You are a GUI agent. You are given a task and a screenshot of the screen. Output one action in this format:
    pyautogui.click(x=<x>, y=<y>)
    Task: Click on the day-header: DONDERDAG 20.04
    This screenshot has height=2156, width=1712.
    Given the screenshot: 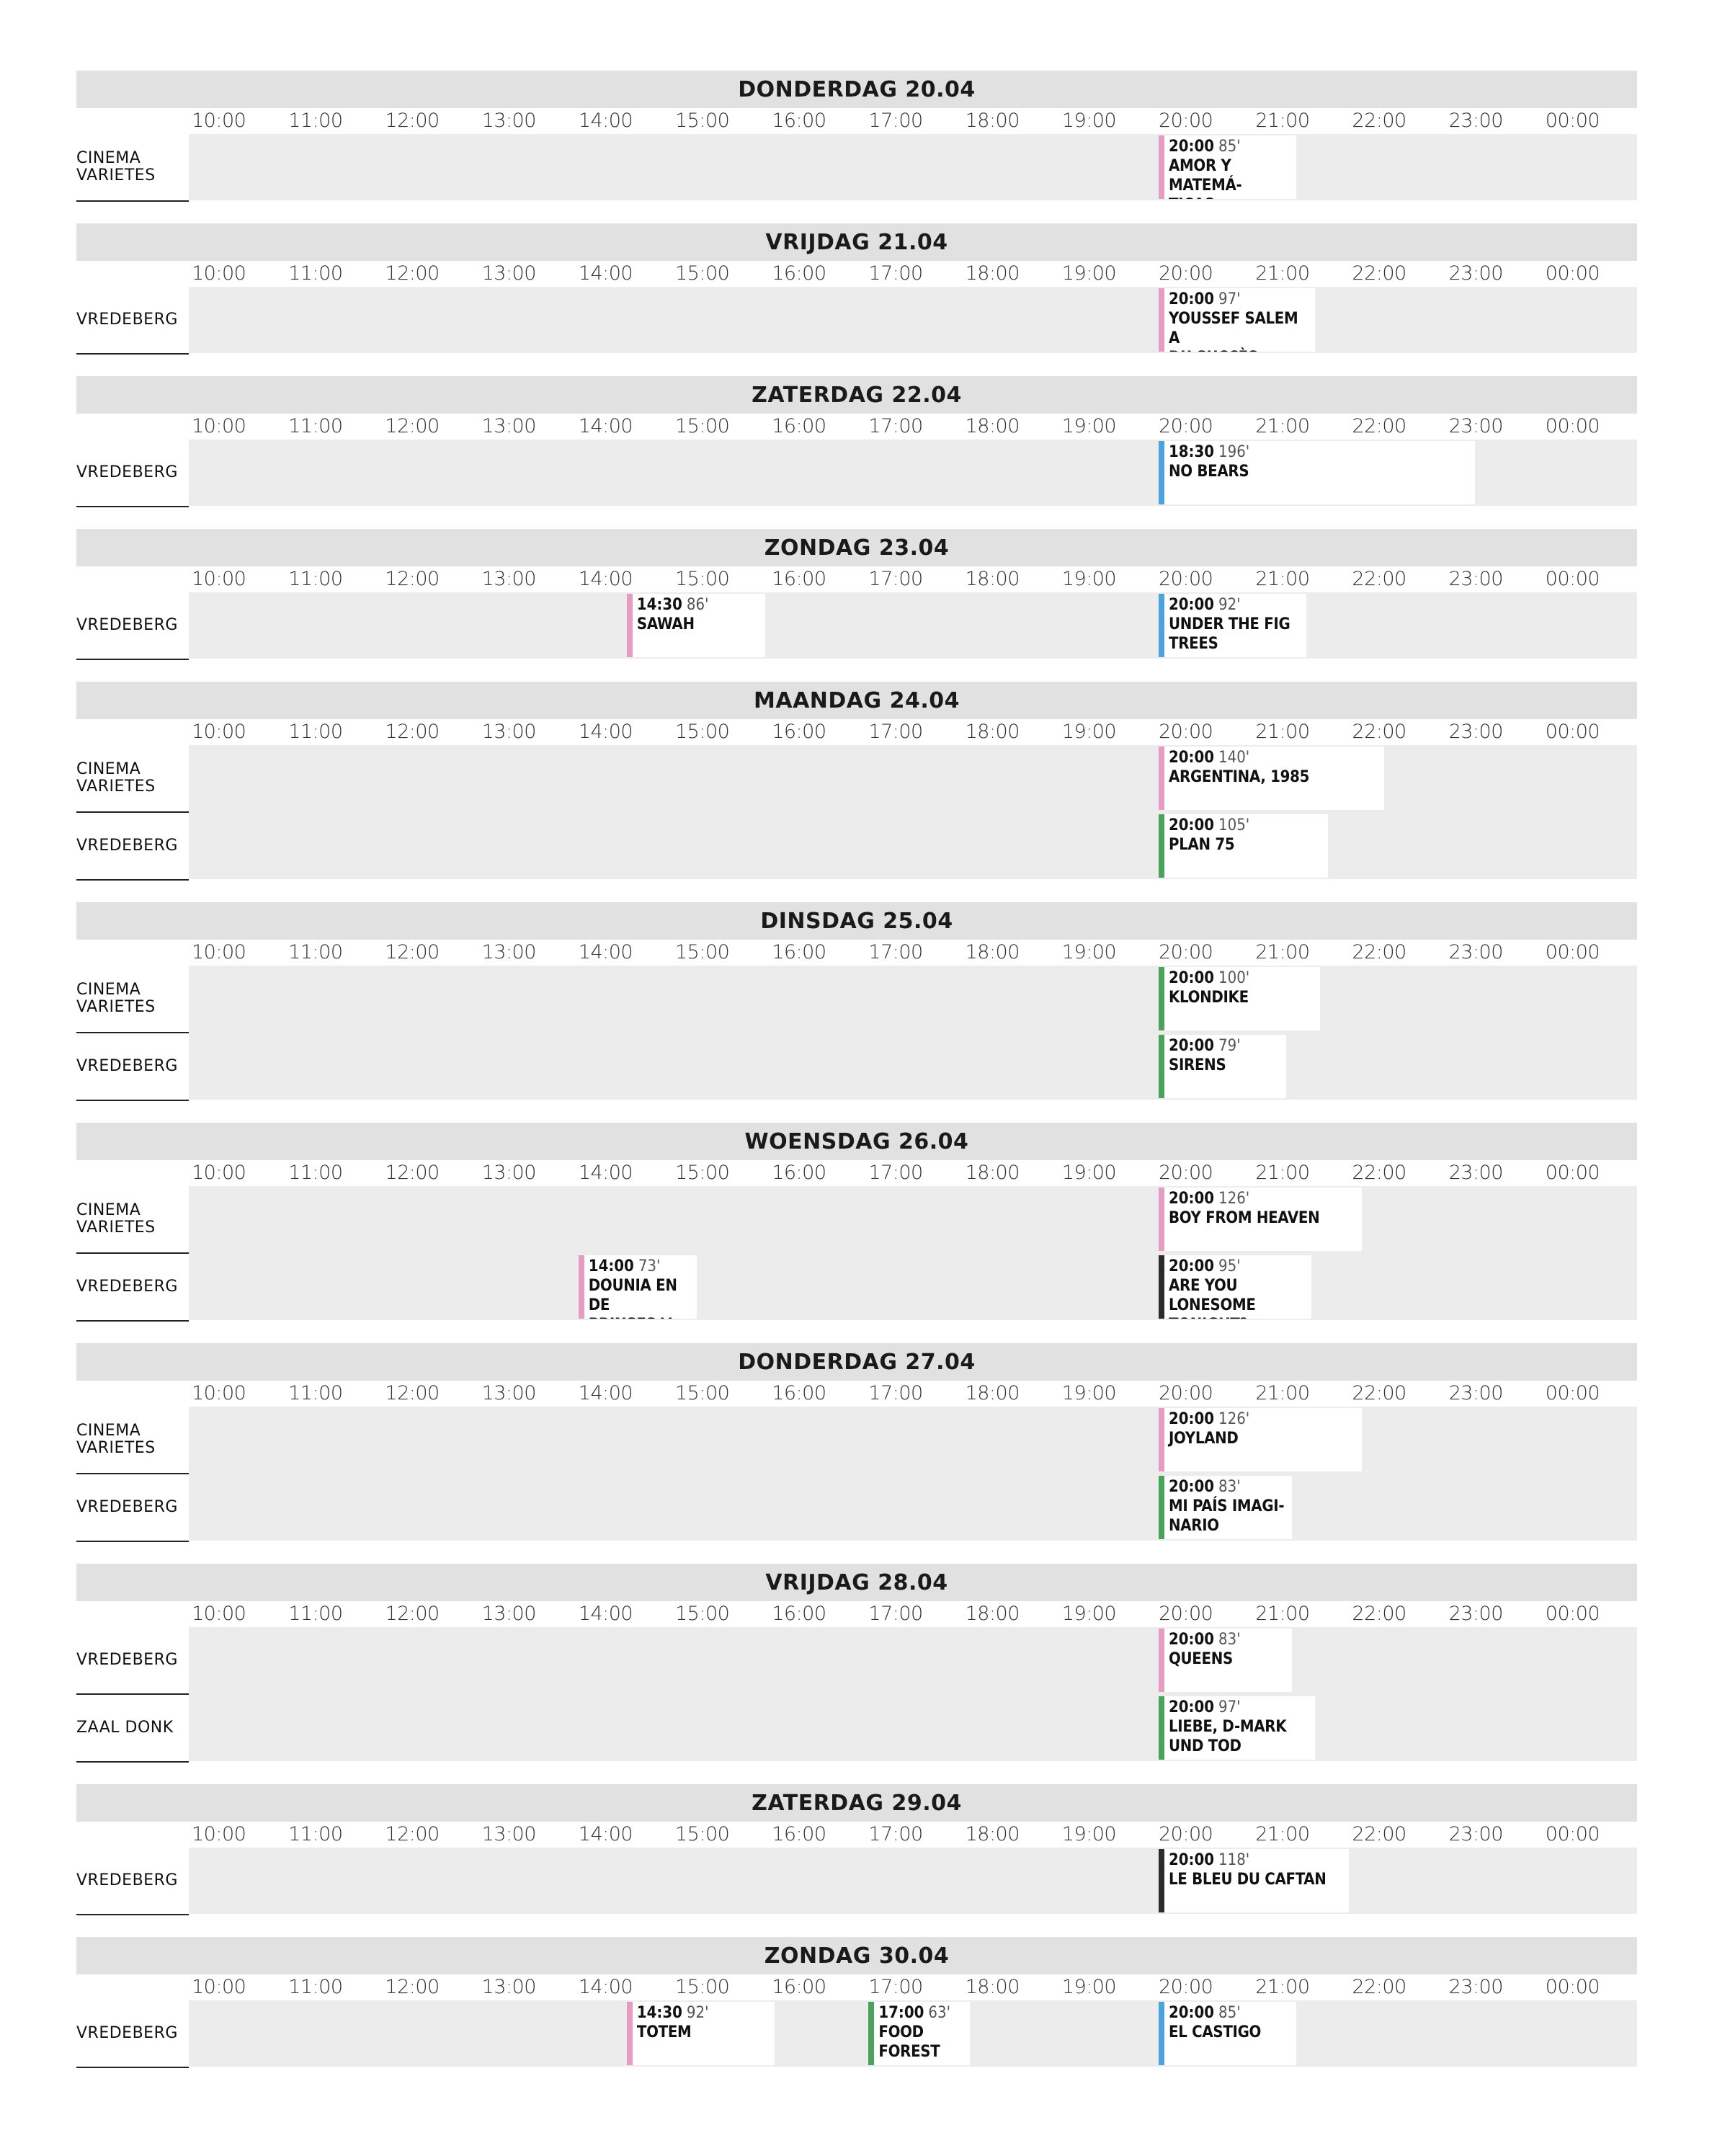 What is the action you would take?
    pyautogui.click(x=857, y=89)
    